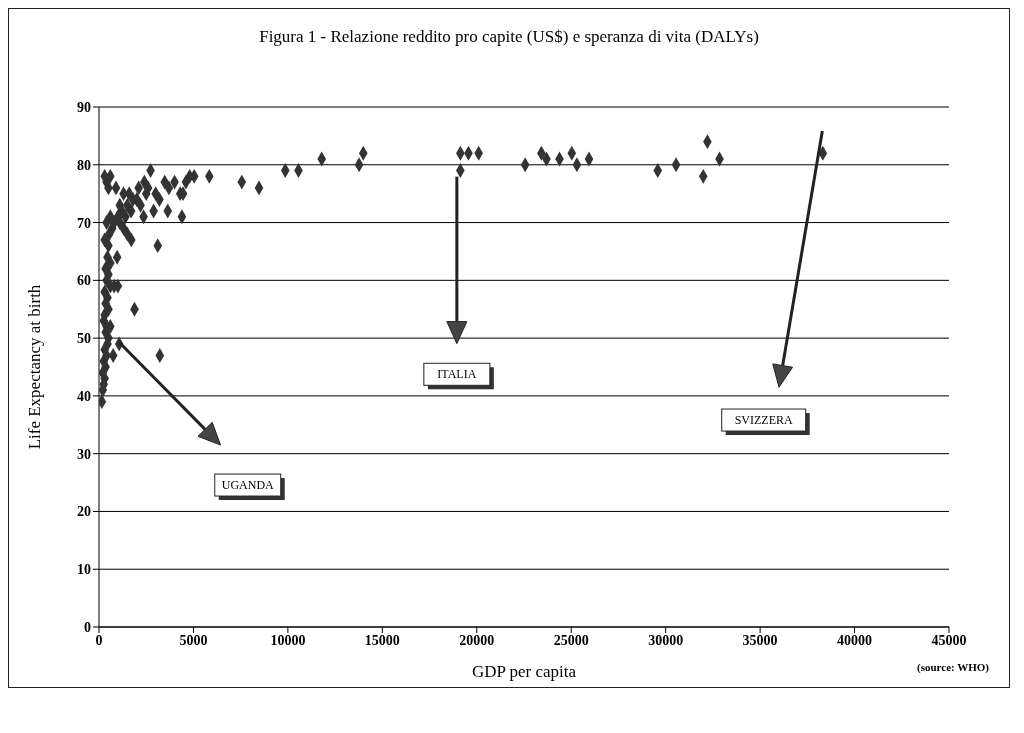 Image resolution: width=1024 pixels, height=733 pixels. What do you see at coordinates (760, 640) in the screenshot?
I see `x-tick-label: 35000` at bounding box center [760, 640].